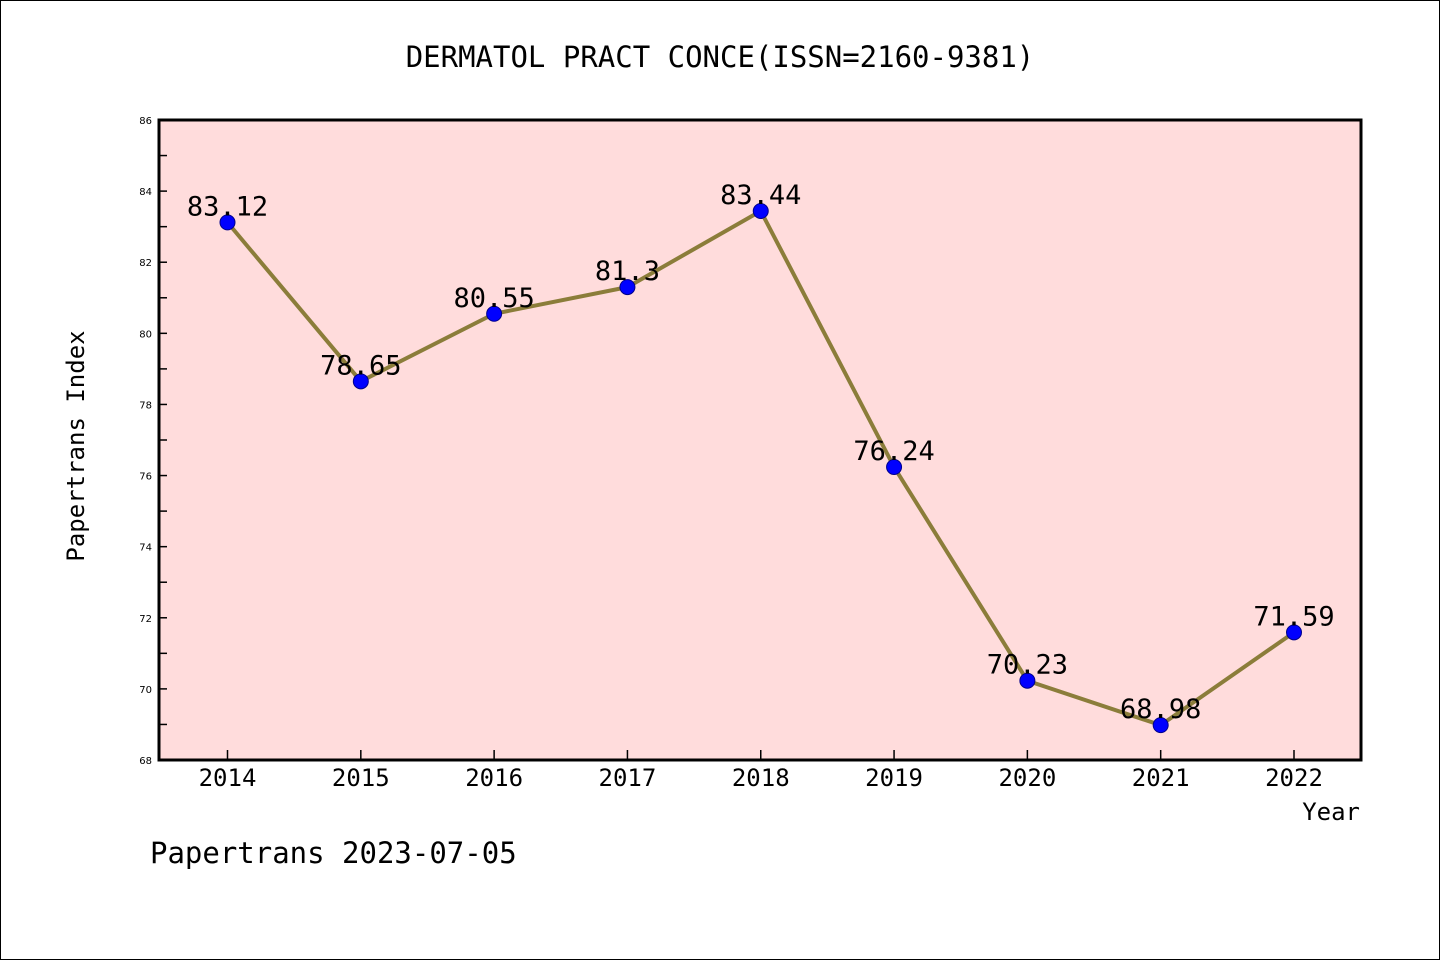  Describe the element at coordinates (145, 690) in the screenshot. I see `y-tick-label: 70` at that location.